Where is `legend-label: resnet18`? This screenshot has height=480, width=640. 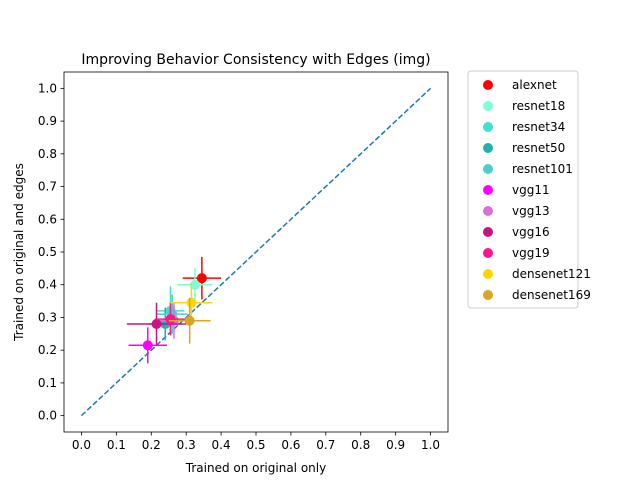
legend-label: resnet18 is located at coordinates (538, 106).